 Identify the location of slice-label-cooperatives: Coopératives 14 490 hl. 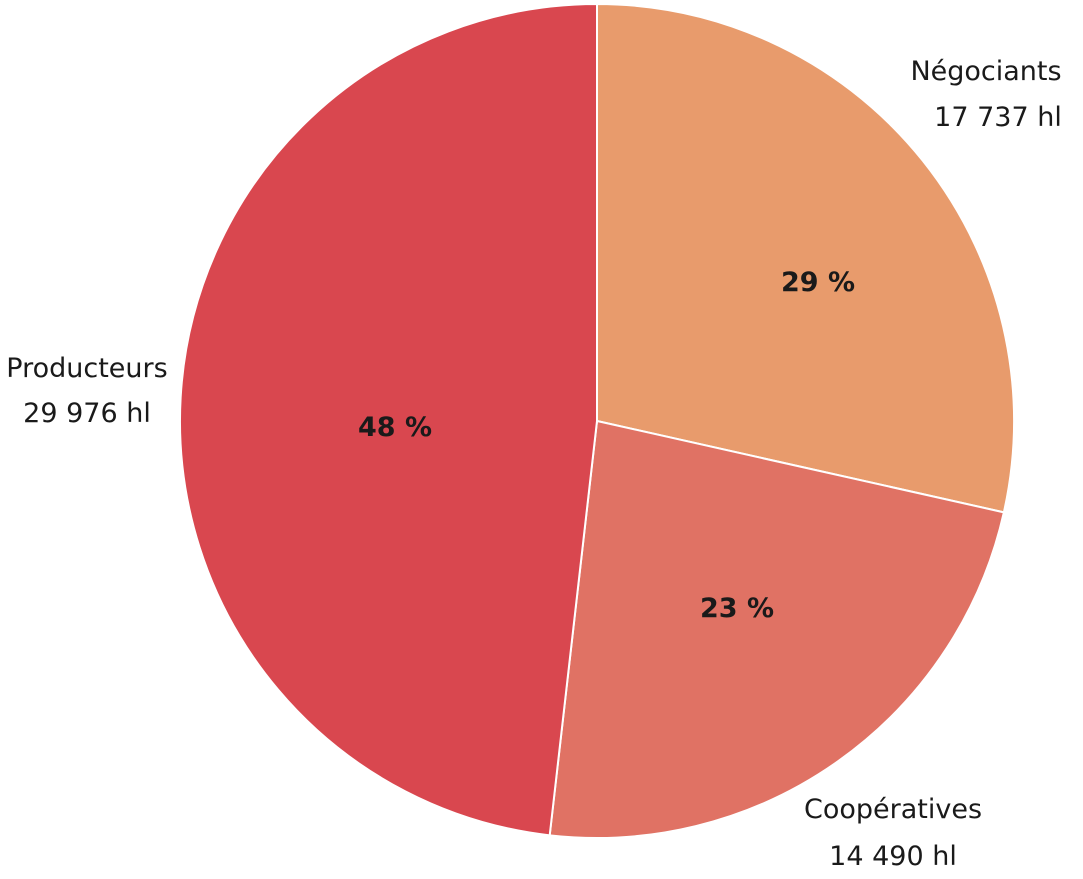
(893, 833).